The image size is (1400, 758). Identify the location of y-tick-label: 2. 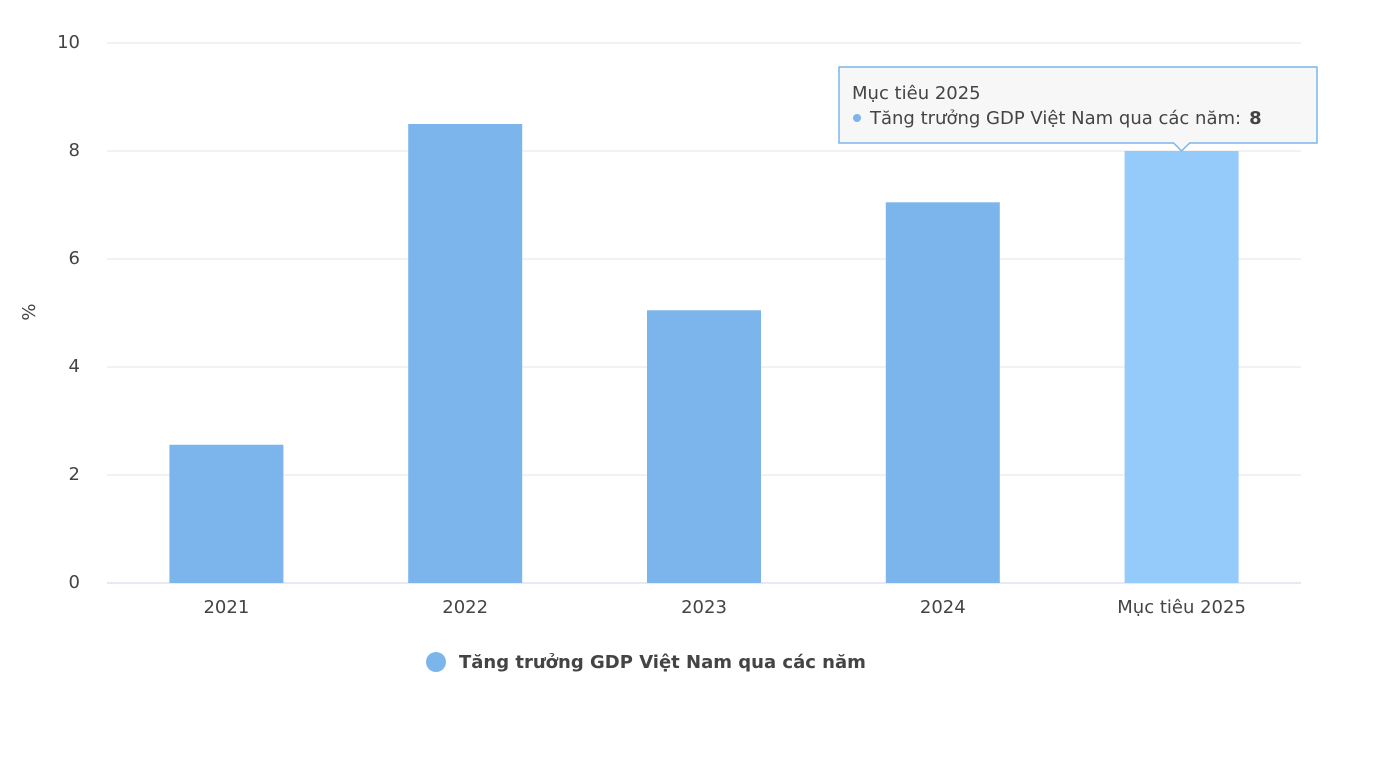
(74, 474).